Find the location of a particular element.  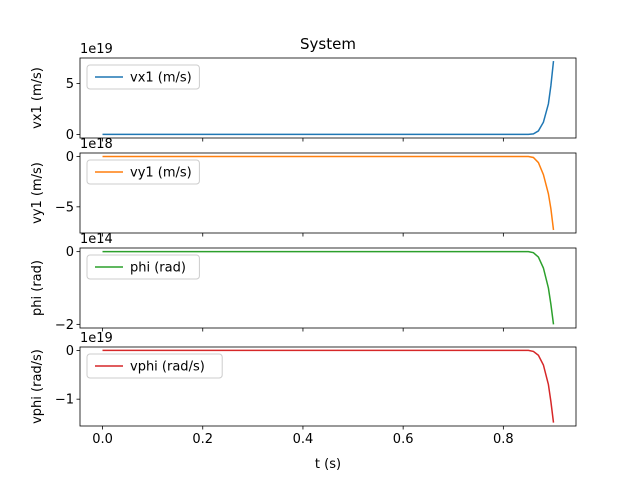

y-offset-label: 1e18 is located at coordinates (96, 144).